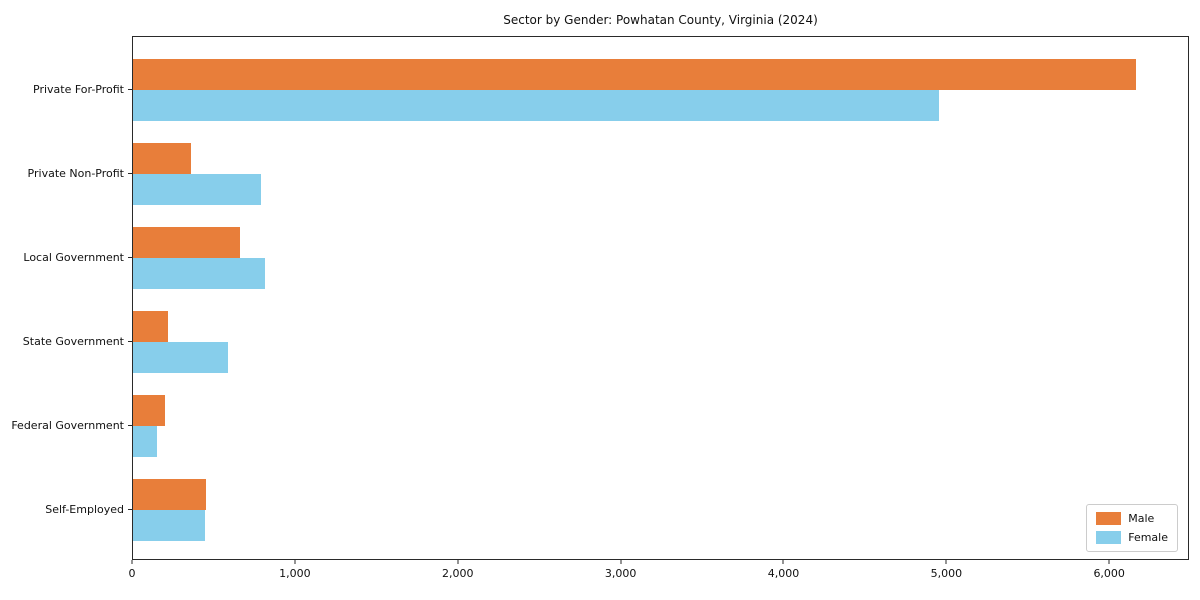 This screenshot has width=1200, height=600. I want to click on x-axis: 0 1,000 2,000 3,000 4,000 5,000 6,000, so click(658, 575).